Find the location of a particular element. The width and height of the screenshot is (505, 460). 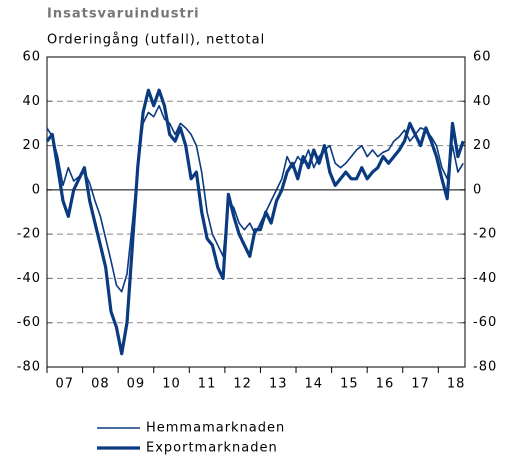

y2-tick-label: 20 is located at coordinates (482, 145).